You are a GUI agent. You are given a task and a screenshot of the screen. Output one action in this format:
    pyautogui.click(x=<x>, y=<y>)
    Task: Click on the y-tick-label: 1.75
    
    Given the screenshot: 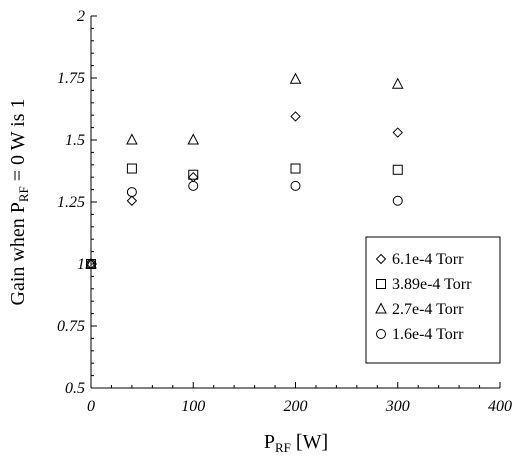 What is the action you would take?
    pyautogui.click(x=71, y=78)
    